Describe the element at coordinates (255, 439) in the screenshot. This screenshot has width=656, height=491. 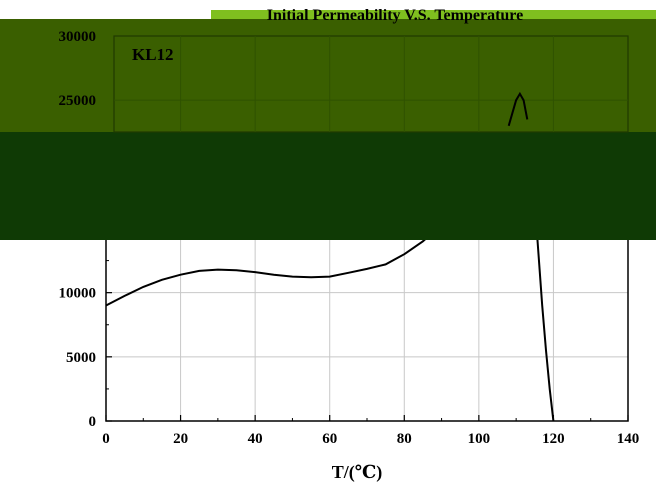
I see `x-tick-label-2: 40` at that location.